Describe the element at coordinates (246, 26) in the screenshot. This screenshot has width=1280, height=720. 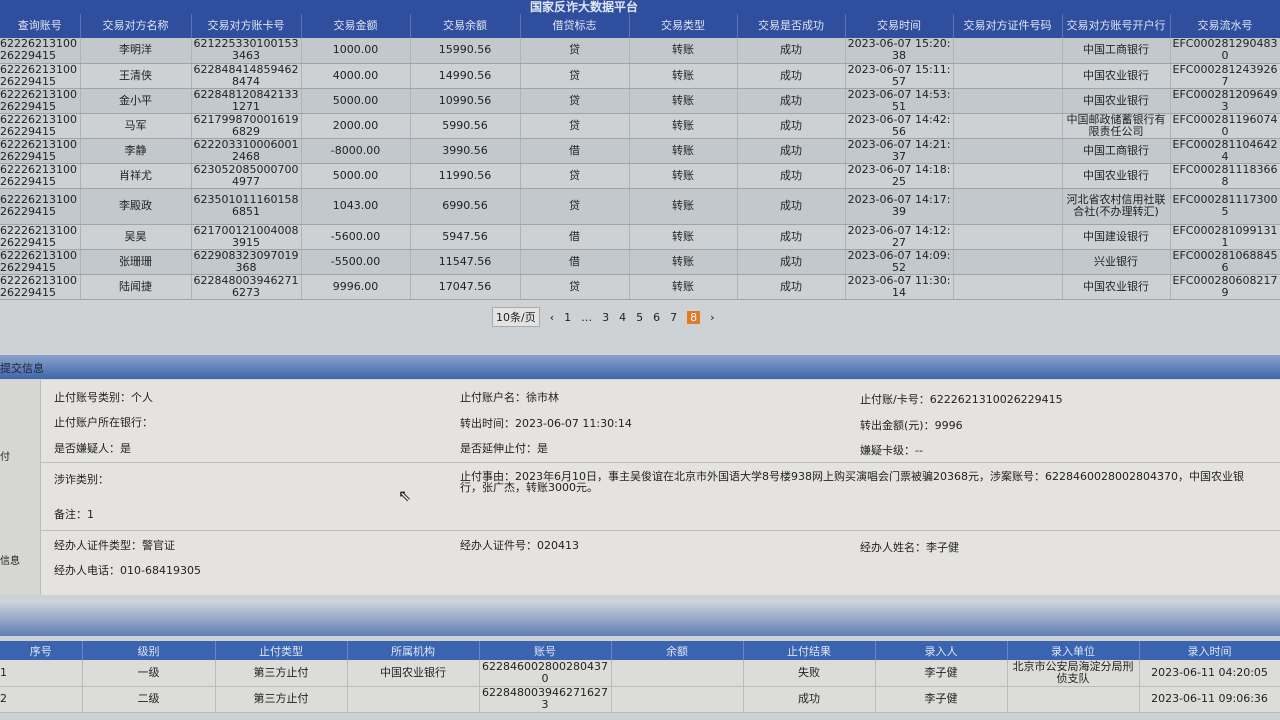
I see `column-header: 交易对方账卡号` at that location.